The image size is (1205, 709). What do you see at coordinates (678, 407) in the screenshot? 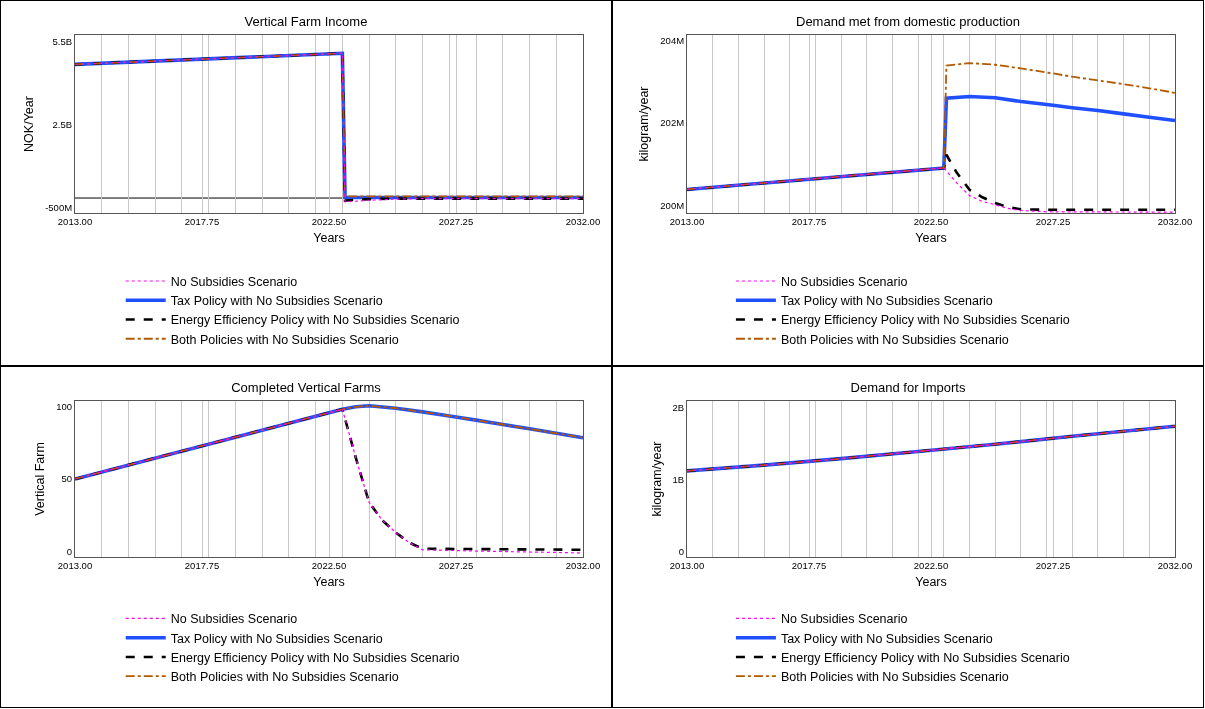
I see `y-tick-label: 2B` at bounding box center [678, 407].